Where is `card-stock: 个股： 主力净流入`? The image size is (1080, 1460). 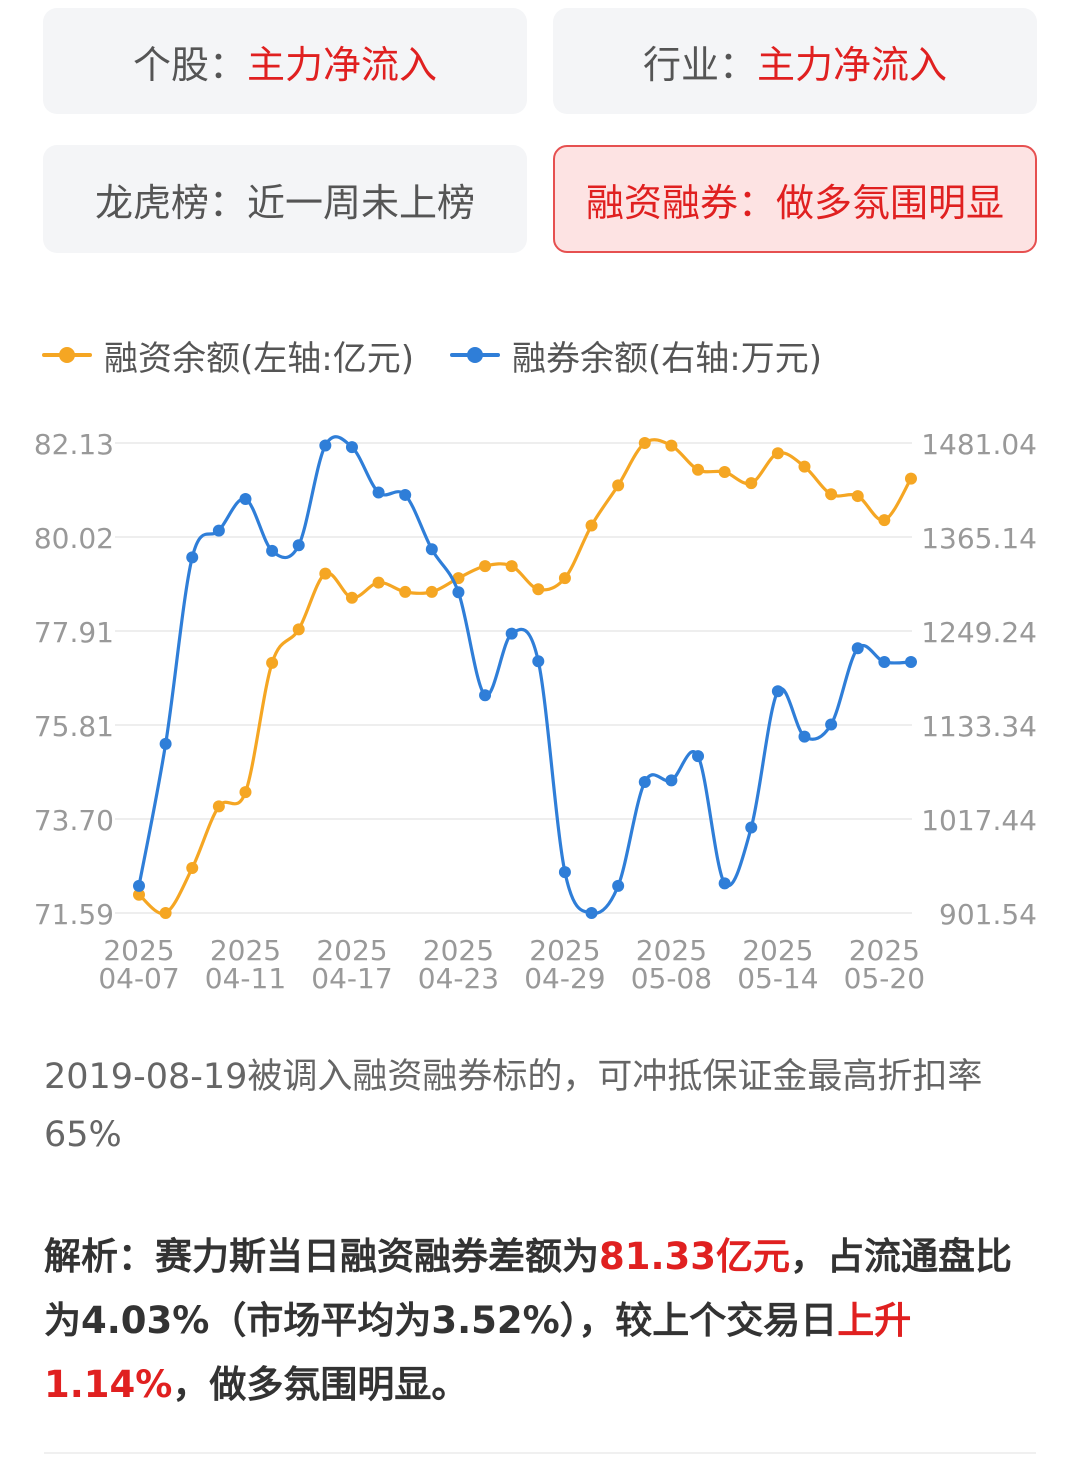 card-stock: 个股： 主力净流入 is located at coordinates (285, 61).